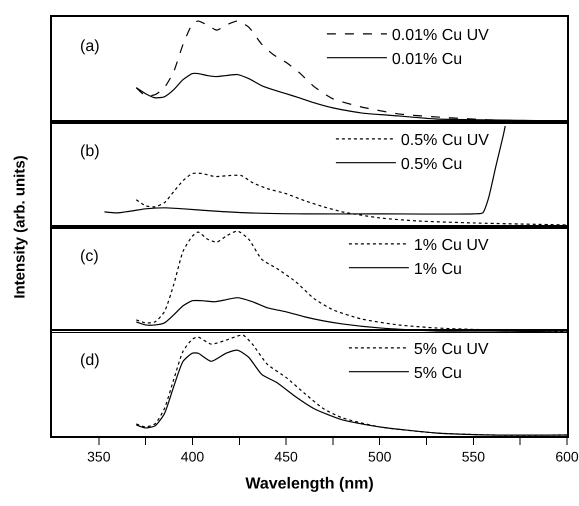 The width and height of the screenshot is (579, 506). I want to click on x-tick-label: 500, so click(380, 456).